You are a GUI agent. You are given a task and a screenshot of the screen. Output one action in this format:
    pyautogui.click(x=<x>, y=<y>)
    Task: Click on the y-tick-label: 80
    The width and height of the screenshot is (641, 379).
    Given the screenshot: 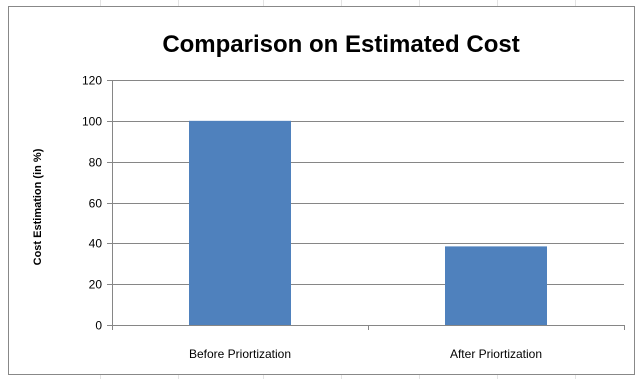 What is the action you would take?
    pyautogui.click(x=96, y=163)
    